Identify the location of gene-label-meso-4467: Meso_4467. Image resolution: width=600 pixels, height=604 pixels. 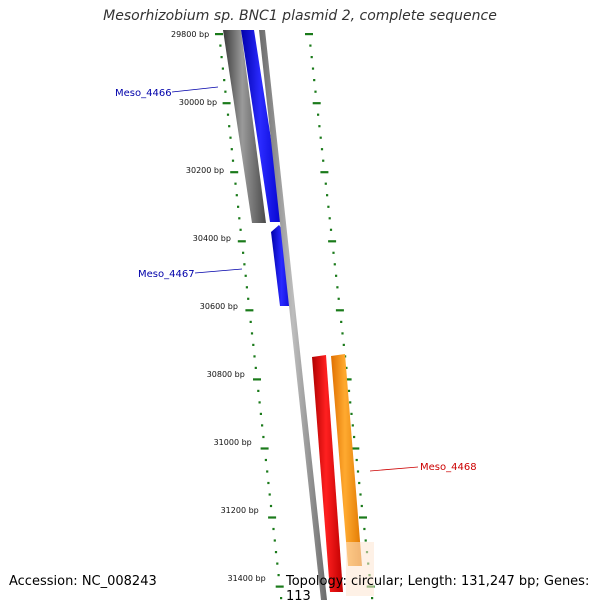
(166, 274).